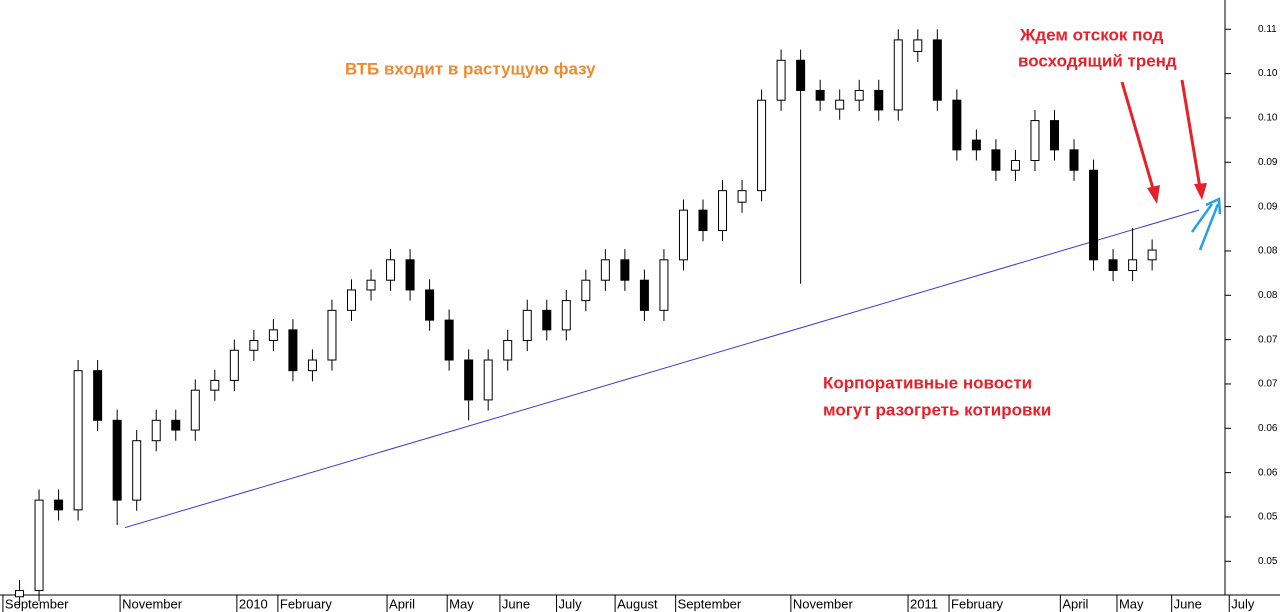  I want to click on blue-arrows, so click(1206, 224).